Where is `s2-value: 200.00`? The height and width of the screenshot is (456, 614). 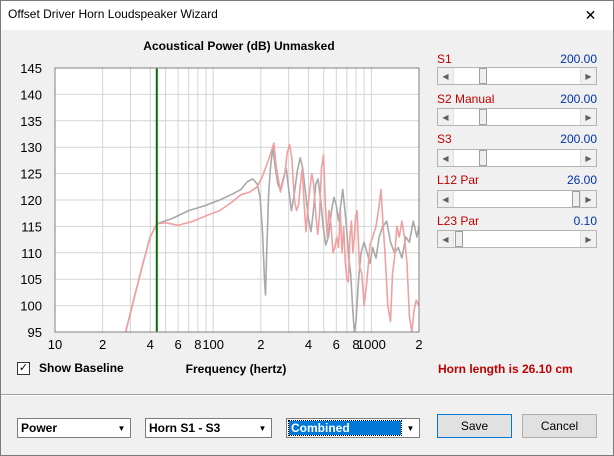
s2-value: 200.00 is located at coordinates (578, 99).